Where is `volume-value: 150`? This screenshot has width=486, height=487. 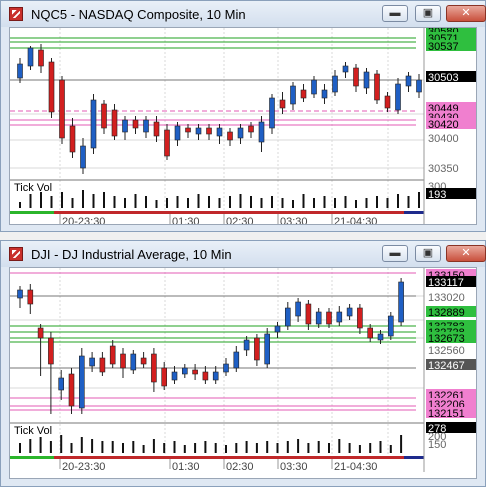
volume-value: 150 is located at coordinates (437, 445).